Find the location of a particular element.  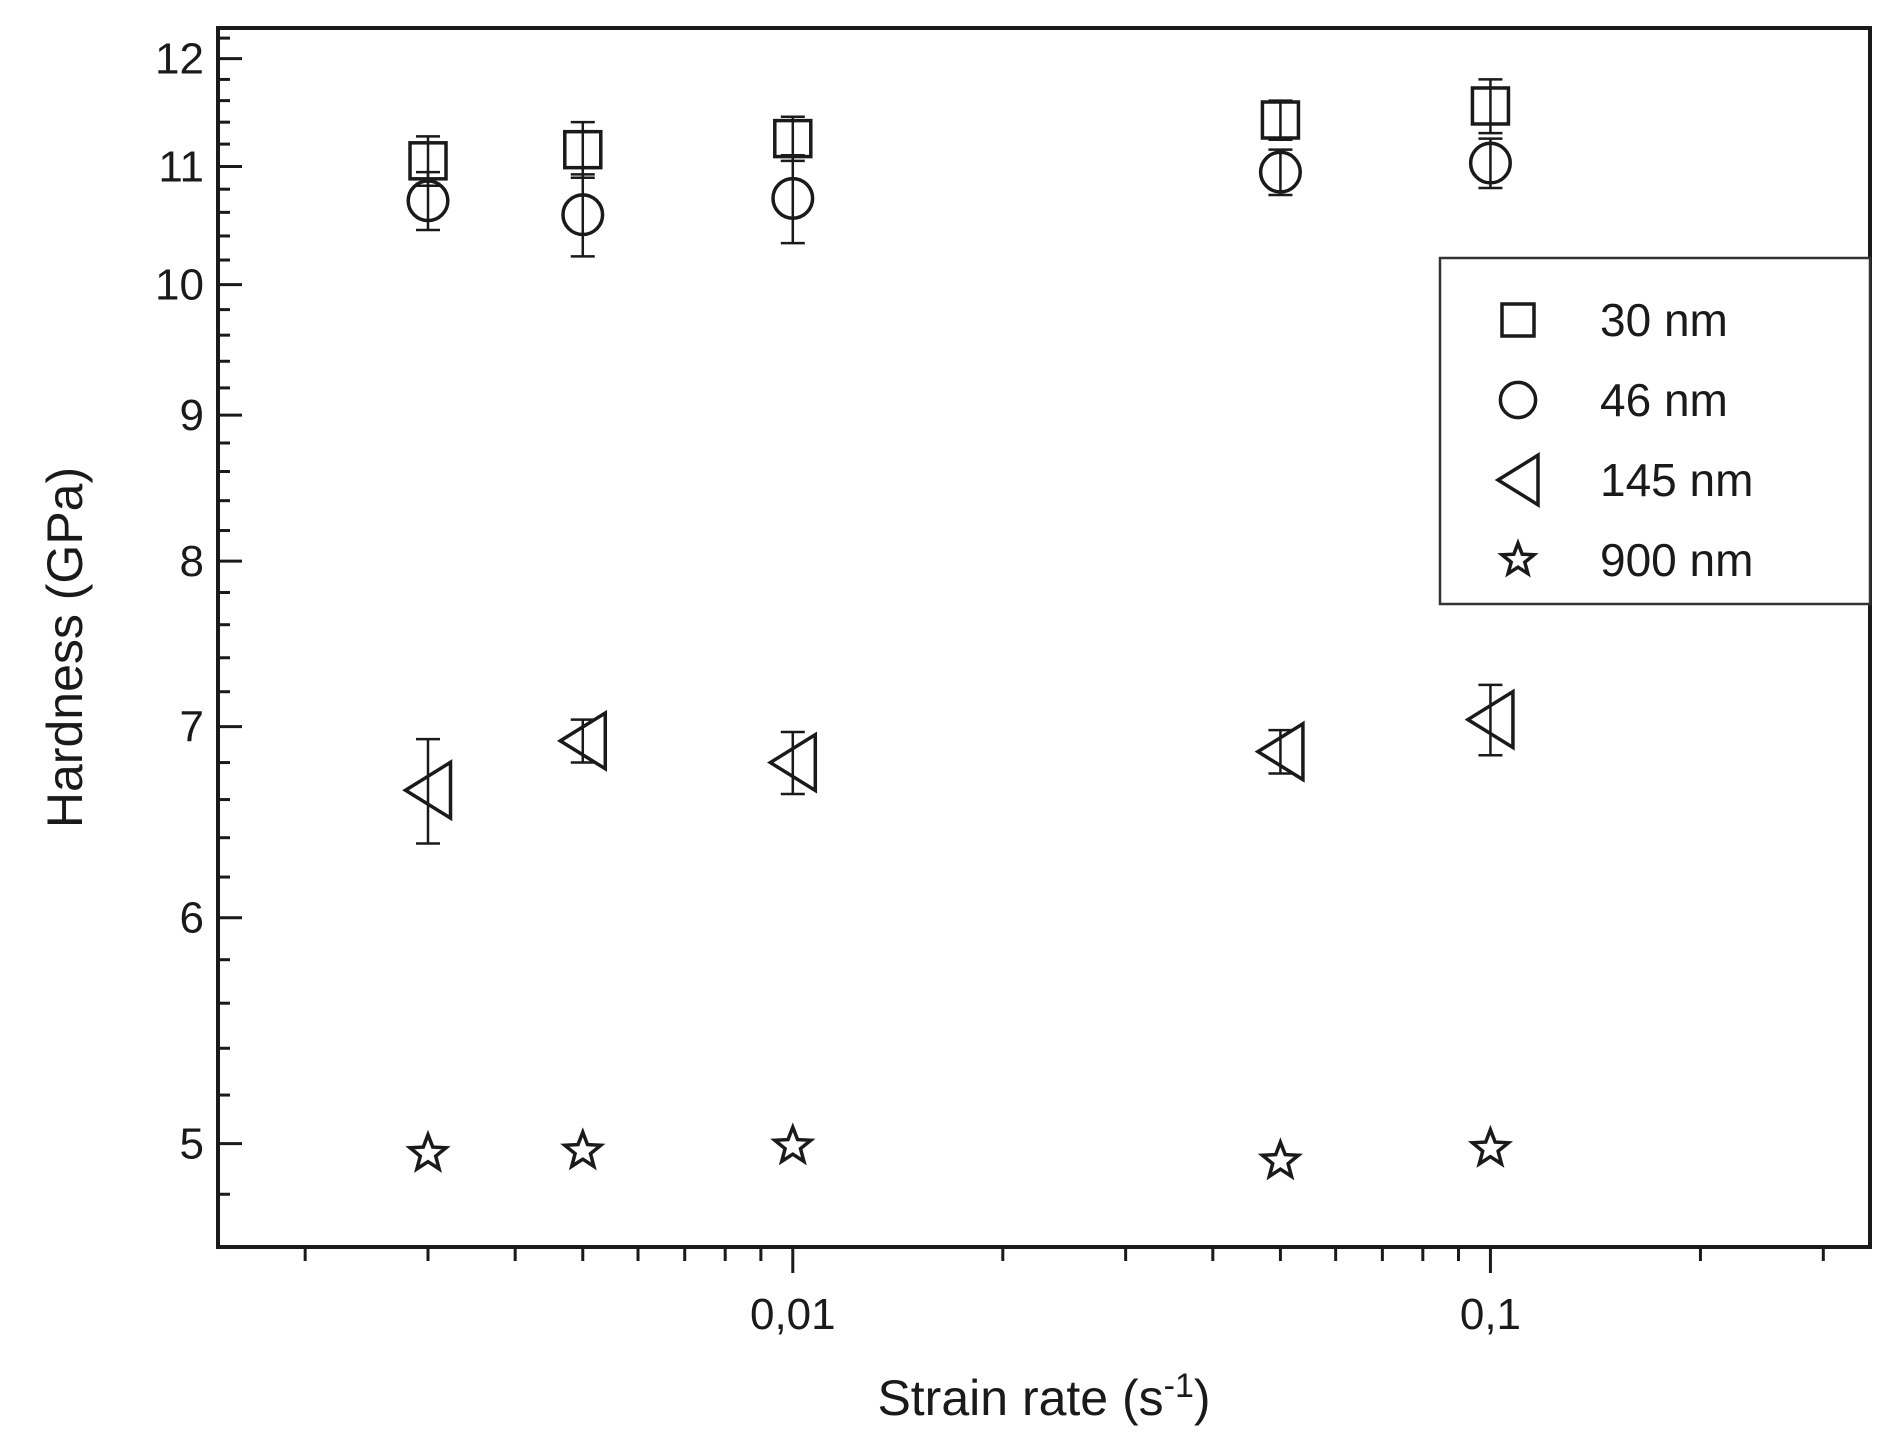

legend-marker-square is located at coordinates (1518, 320).